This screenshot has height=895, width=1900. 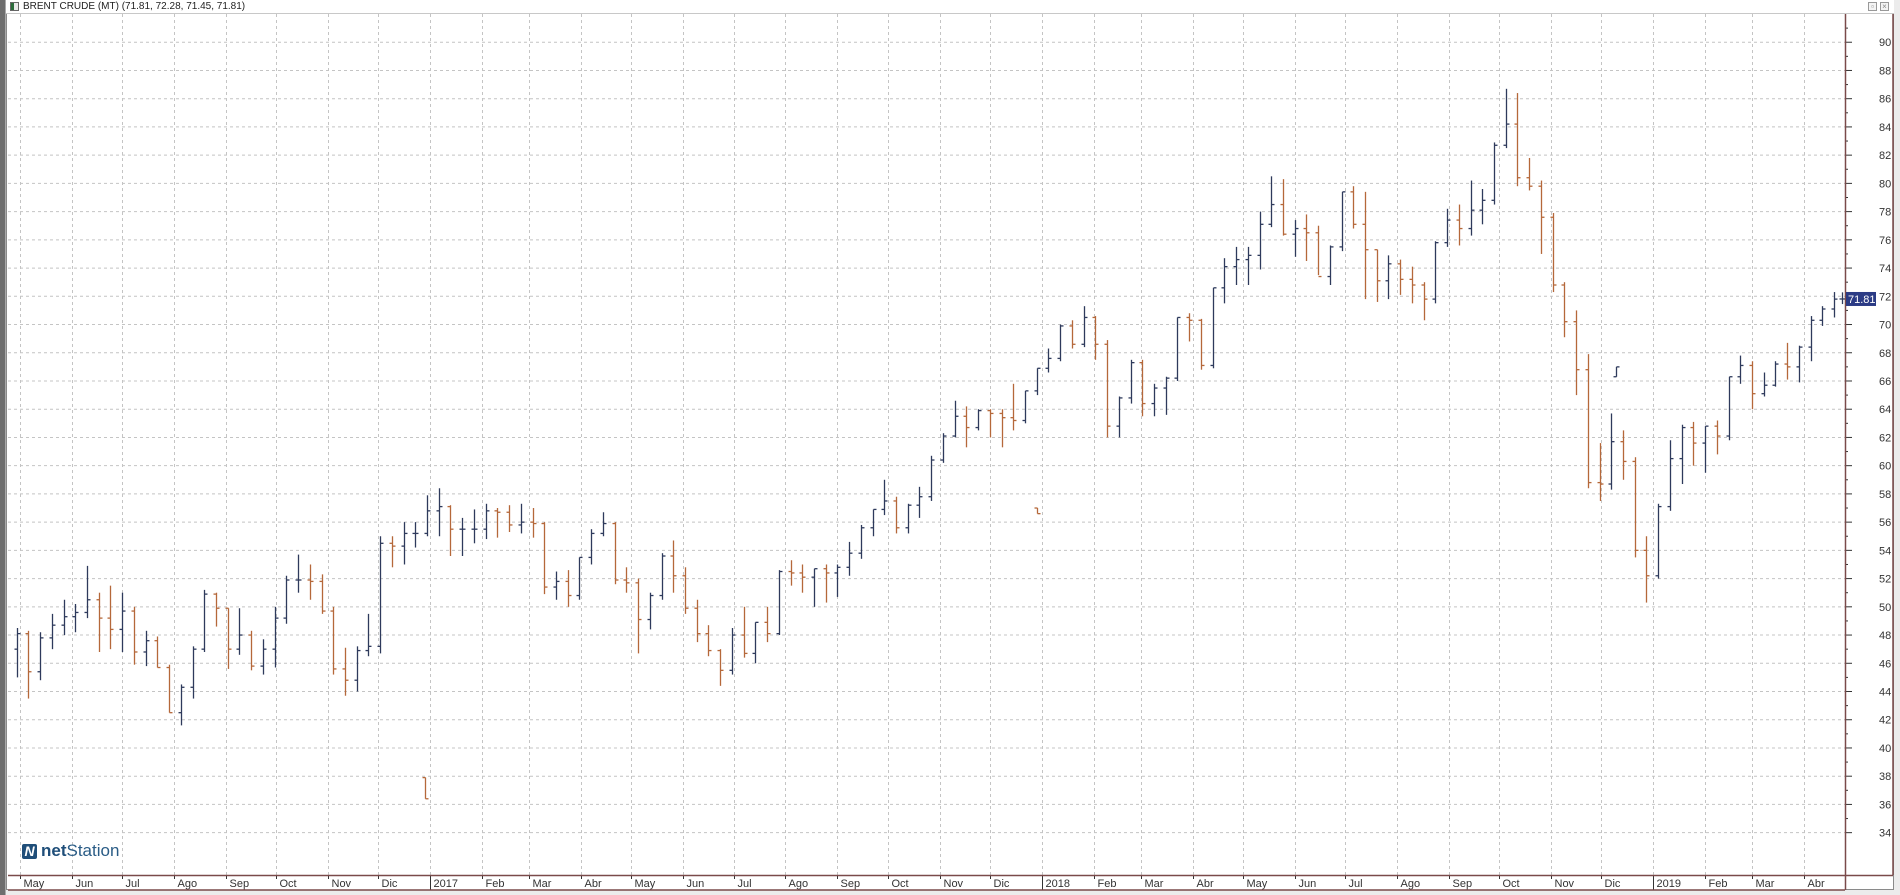 I want to click on x-tick-label: Sep, so click(x=851, y=884).